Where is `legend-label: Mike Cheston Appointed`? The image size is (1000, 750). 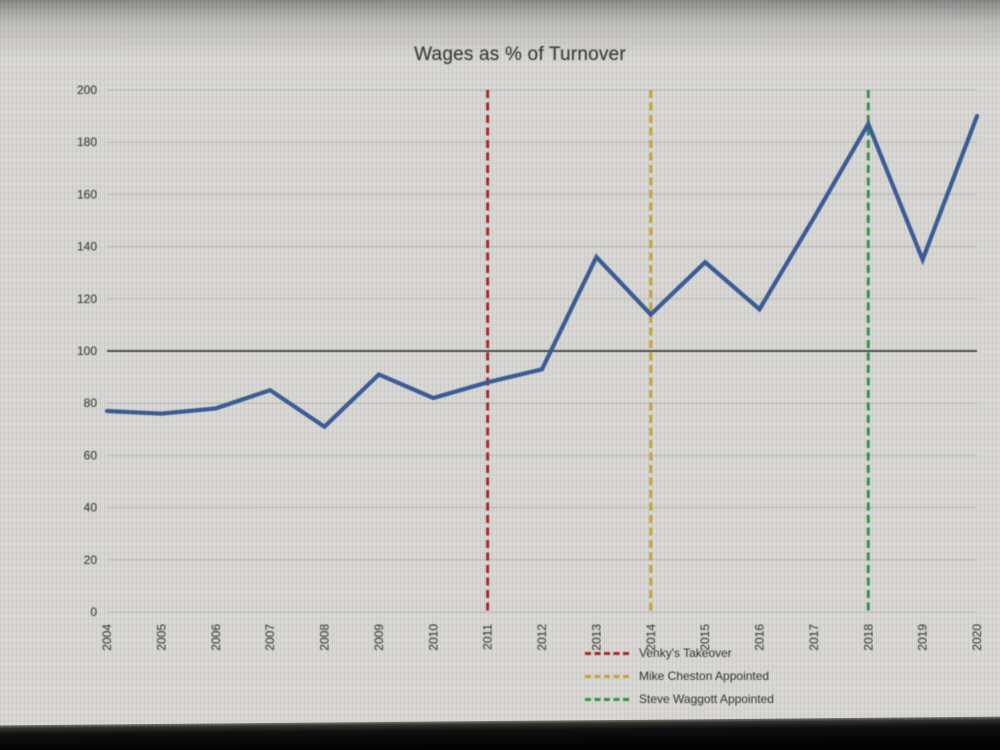
legend-label: Mike Cheston Appointed is located at coordinates (704, 676).